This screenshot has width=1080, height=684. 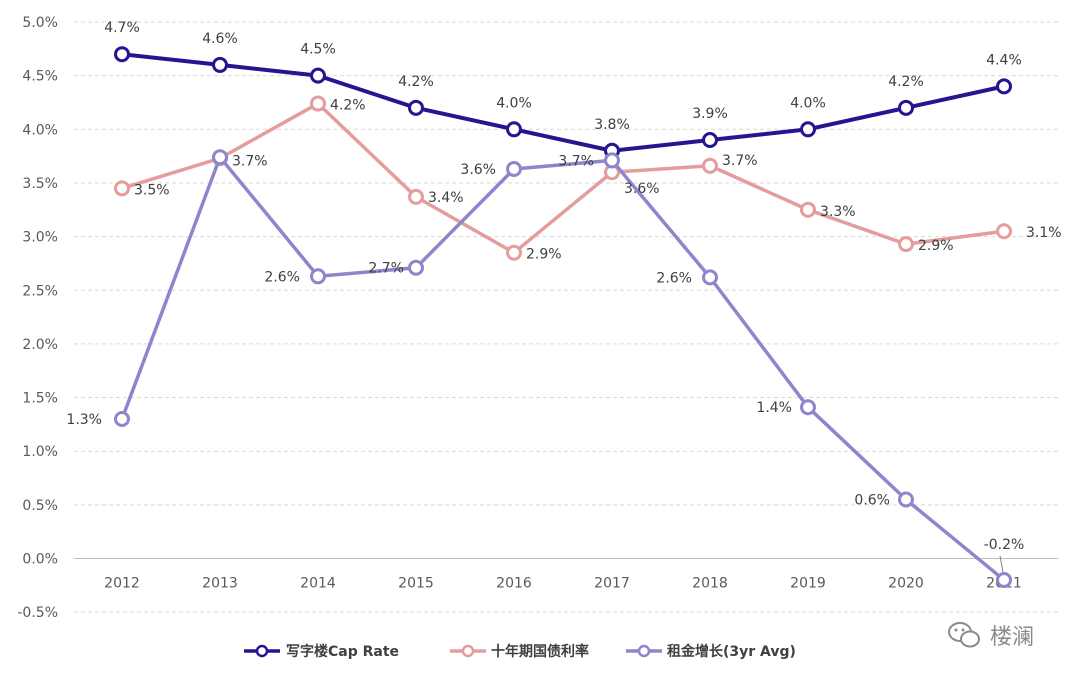 I want to click on legend-label: 写字楼Cap Rate, so click(x=342, y=651).